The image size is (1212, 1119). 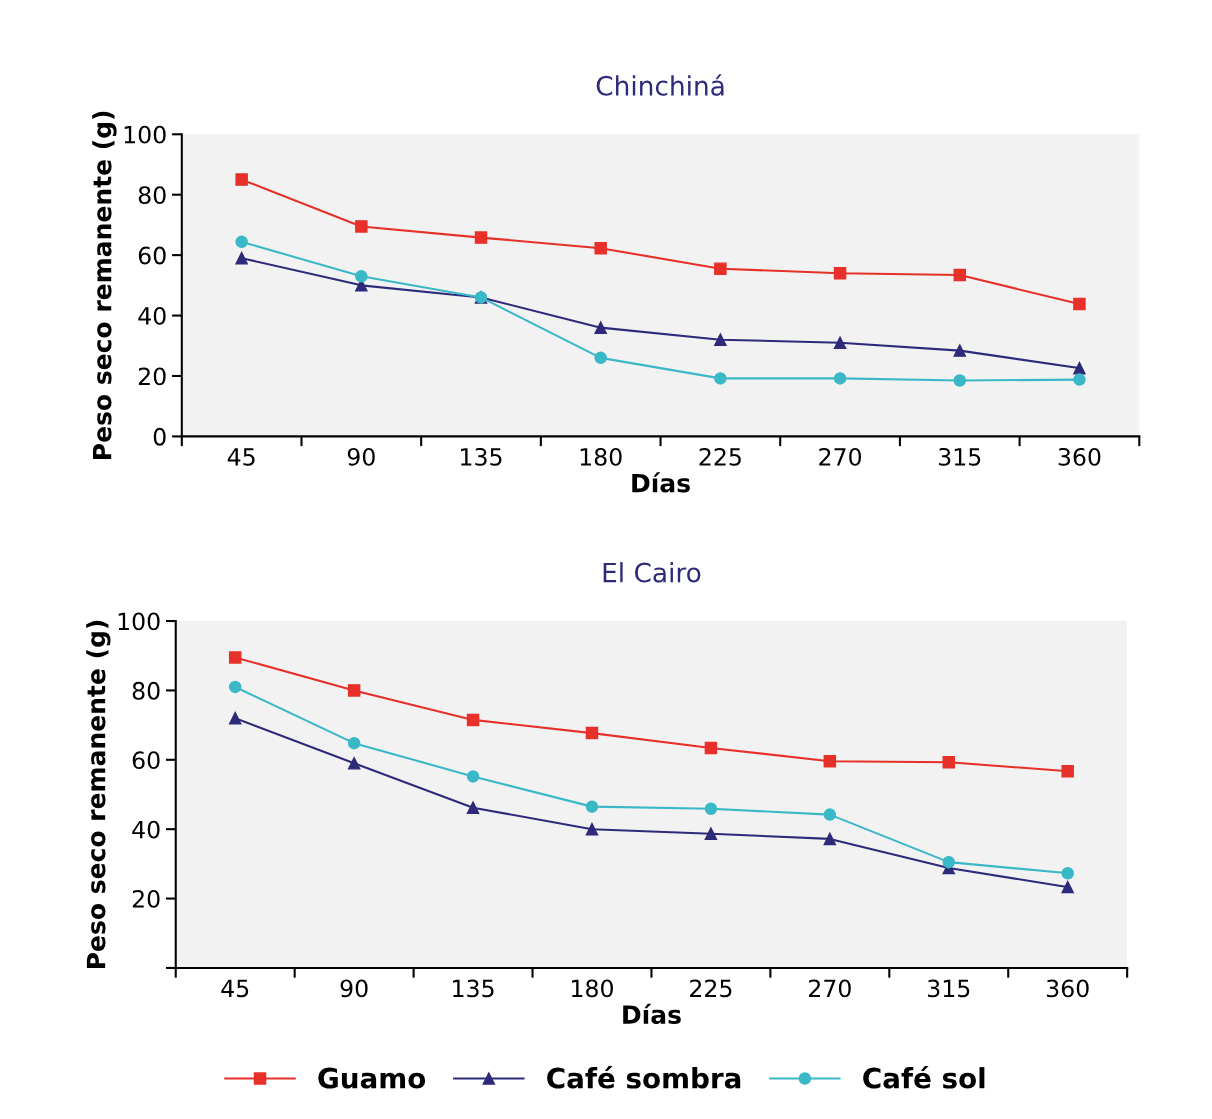 I want to click on chart-title: Chinchiná, so click(x=660, y=85).